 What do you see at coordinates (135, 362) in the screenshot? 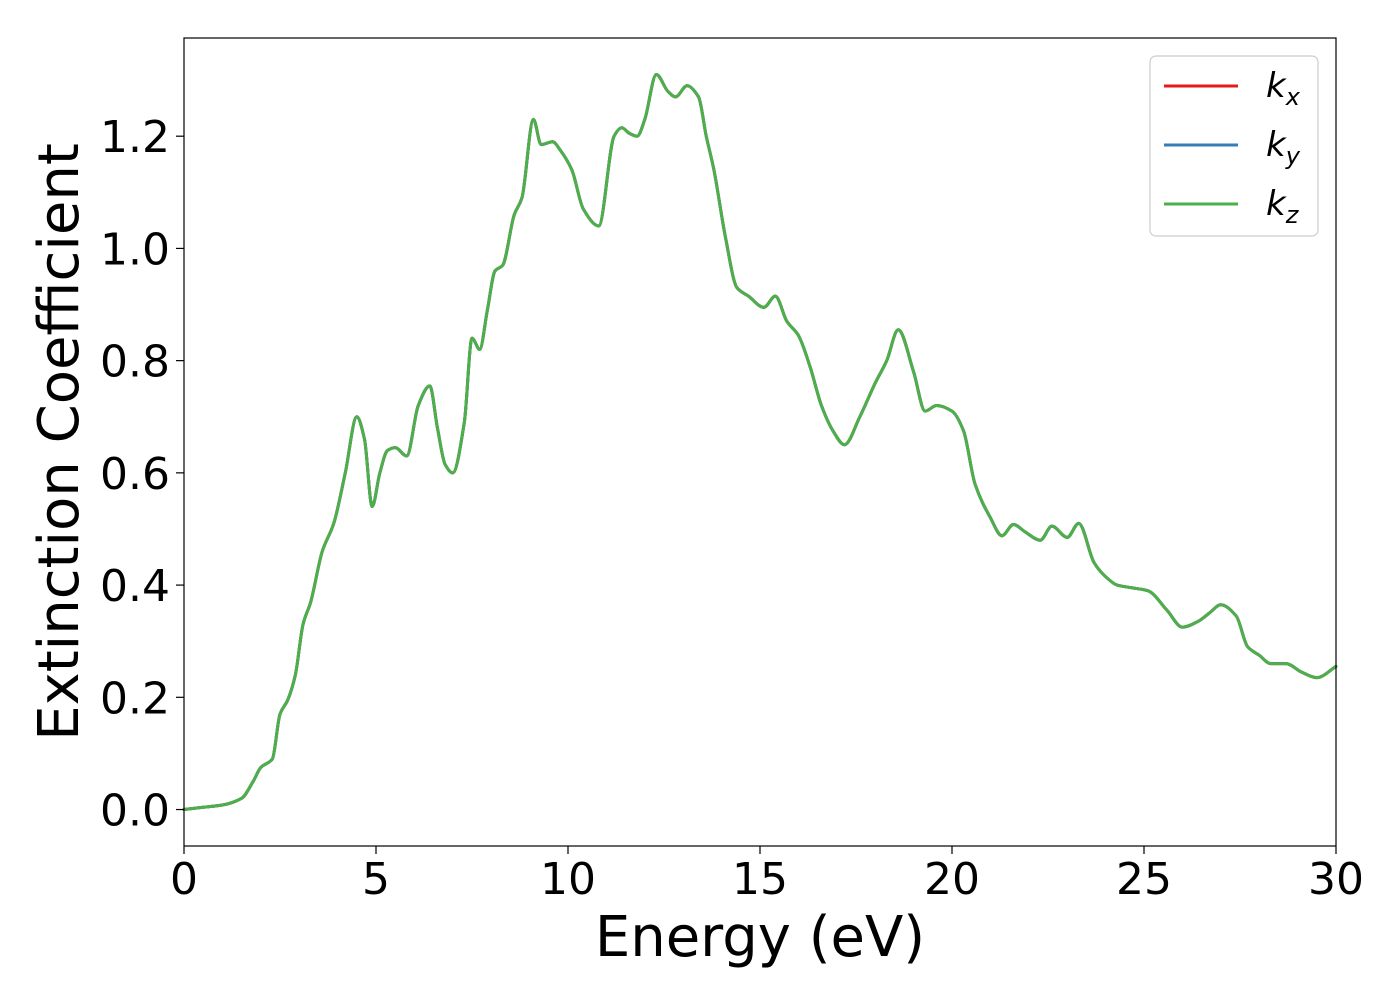
I see `y-tick-label: 0.8` at bounding box center [135, 362].